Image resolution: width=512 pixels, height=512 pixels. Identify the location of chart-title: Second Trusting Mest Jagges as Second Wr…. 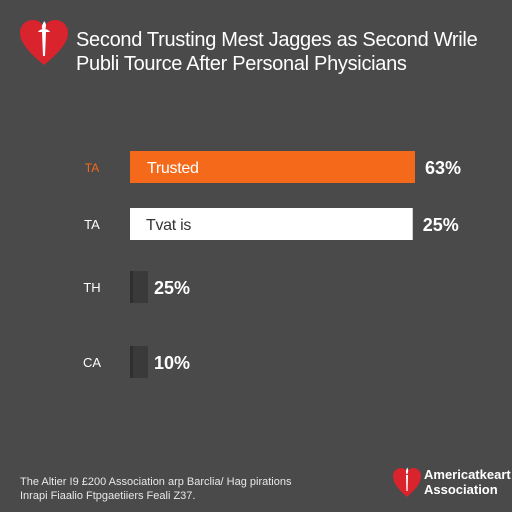
(286, 52).